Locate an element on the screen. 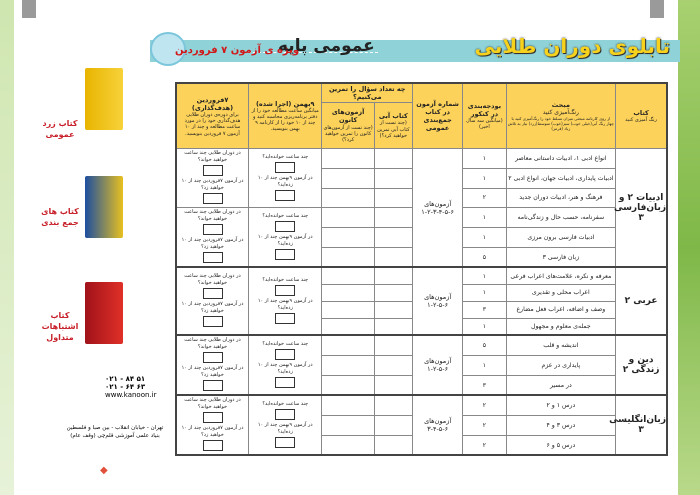 This screenshot has height=495, width=700. book-label: کتاب های جمع بندی is located at coordinates (60, 217).